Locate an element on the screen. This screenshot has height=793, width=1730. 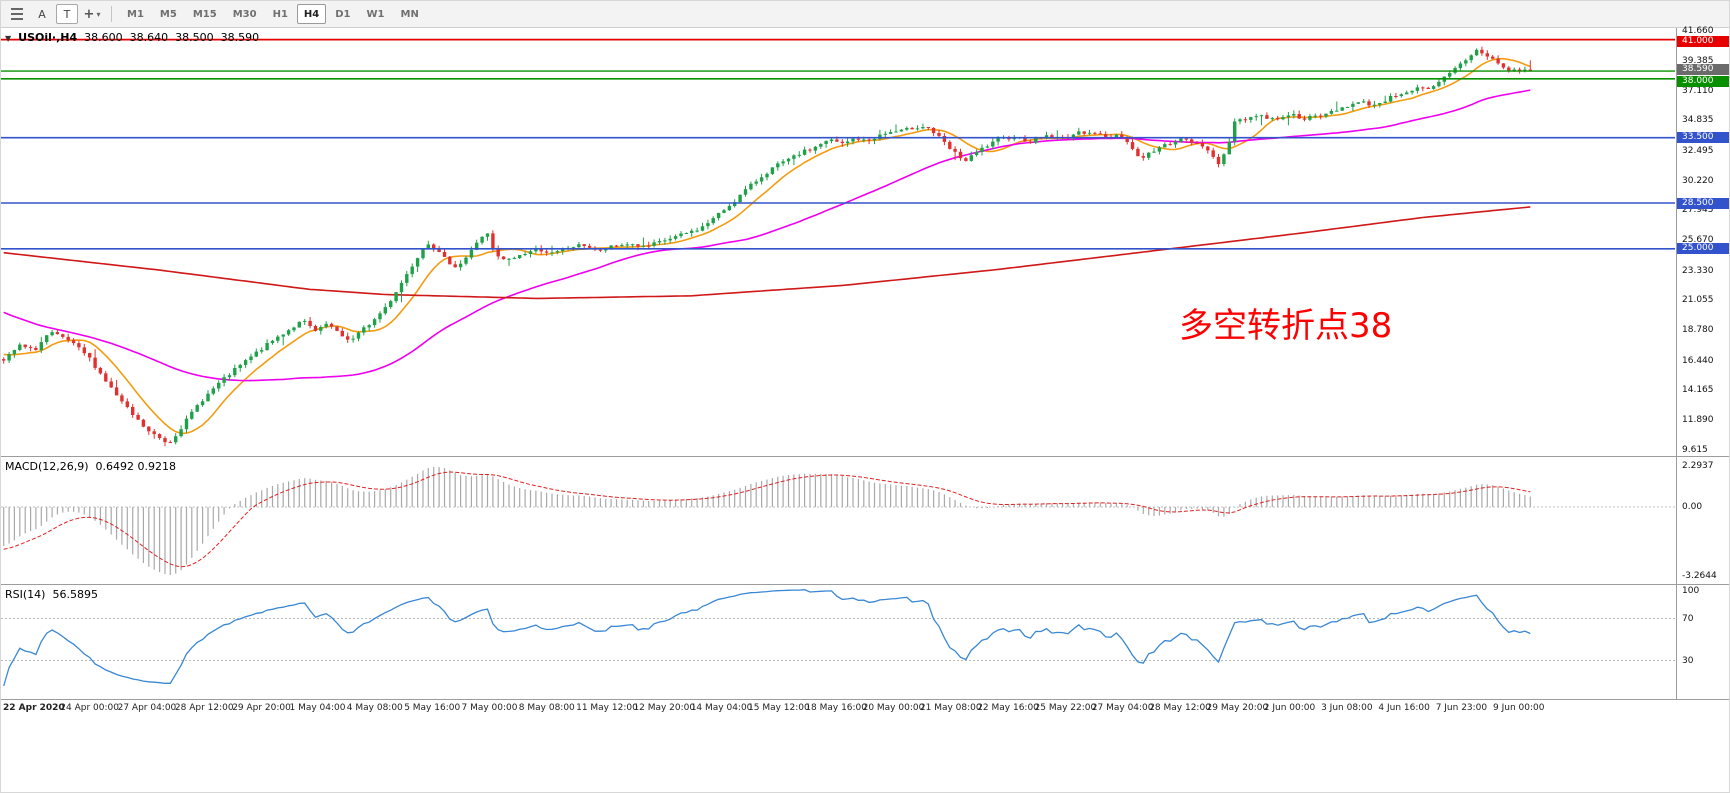
macd-scale-label: 0.00 is located at coordinates (1692, 507).